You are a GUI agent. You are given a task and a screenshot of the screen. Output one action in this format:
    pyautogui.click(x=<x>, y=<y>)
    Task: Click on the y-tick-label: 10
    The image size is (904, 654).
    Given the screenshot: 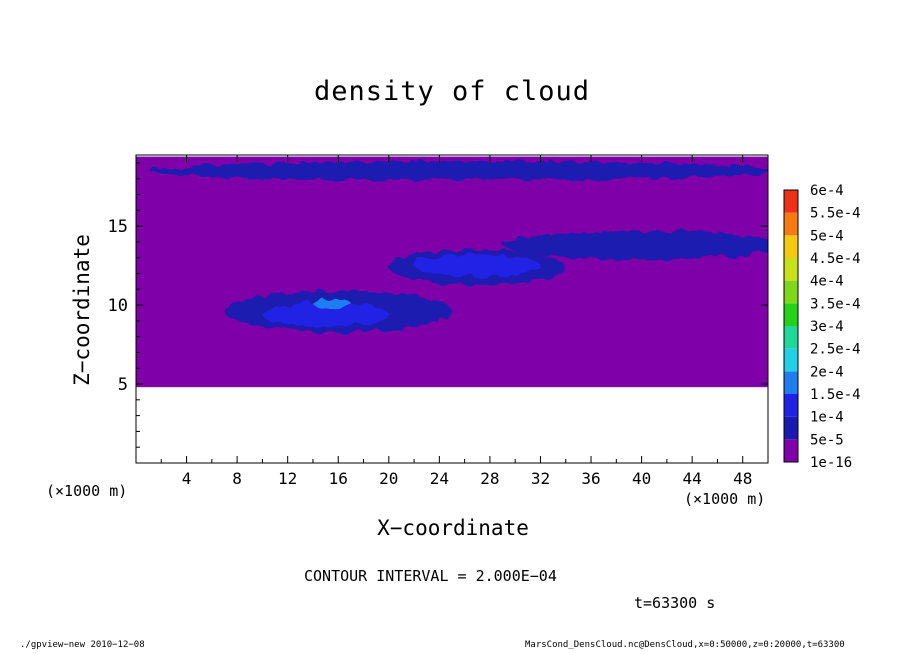 What is the action you would take?
    pyautogui.click(x=118, y=306)
    